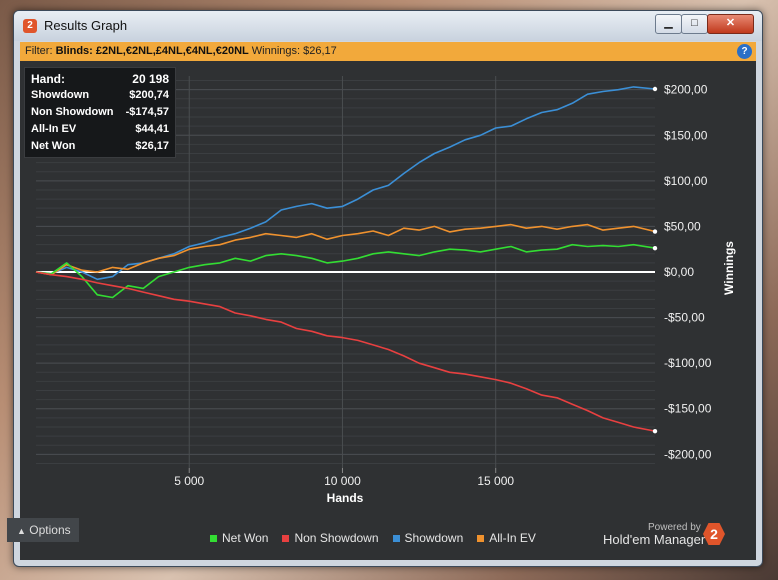  Describe the element at coordinates (512, 538) in the screenshot. I see `legend-label: All-In EV` at that location.